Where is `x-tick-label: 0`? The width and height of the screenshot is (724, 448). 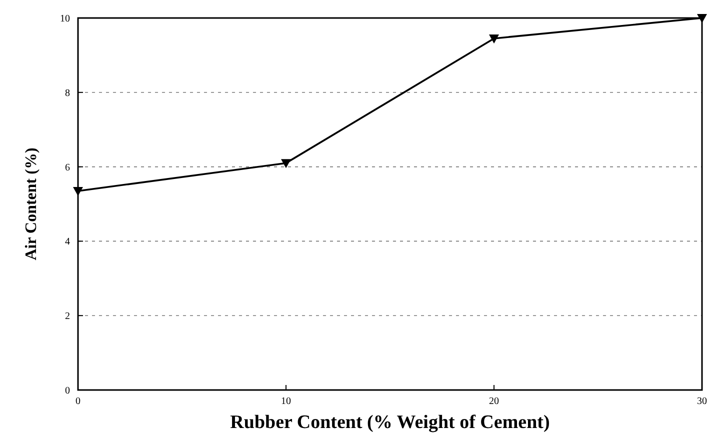
x-tick-label: 0 is located at coordinates (78, 401).